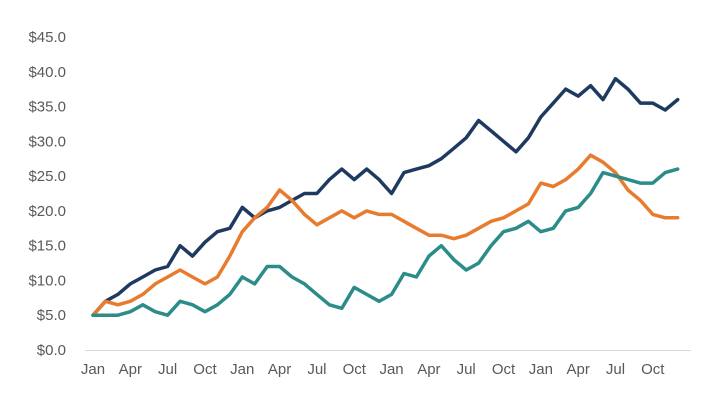 The image size is (706, 418). Describe the element at coordinates (51, 315) in the screenshot. I see `y-axis-tick-label: $5.0` at that location.